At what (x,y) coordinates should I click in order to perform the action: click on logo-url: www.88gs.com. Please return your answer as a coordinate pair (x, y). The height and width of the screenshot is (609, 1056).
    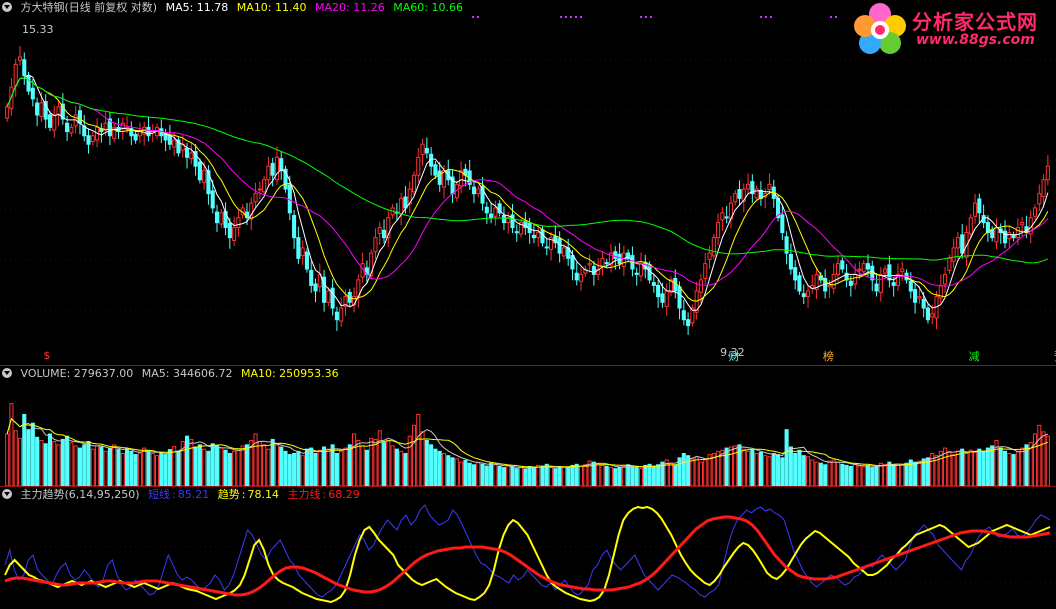
    Looking at the image, I should click on (975, 40).